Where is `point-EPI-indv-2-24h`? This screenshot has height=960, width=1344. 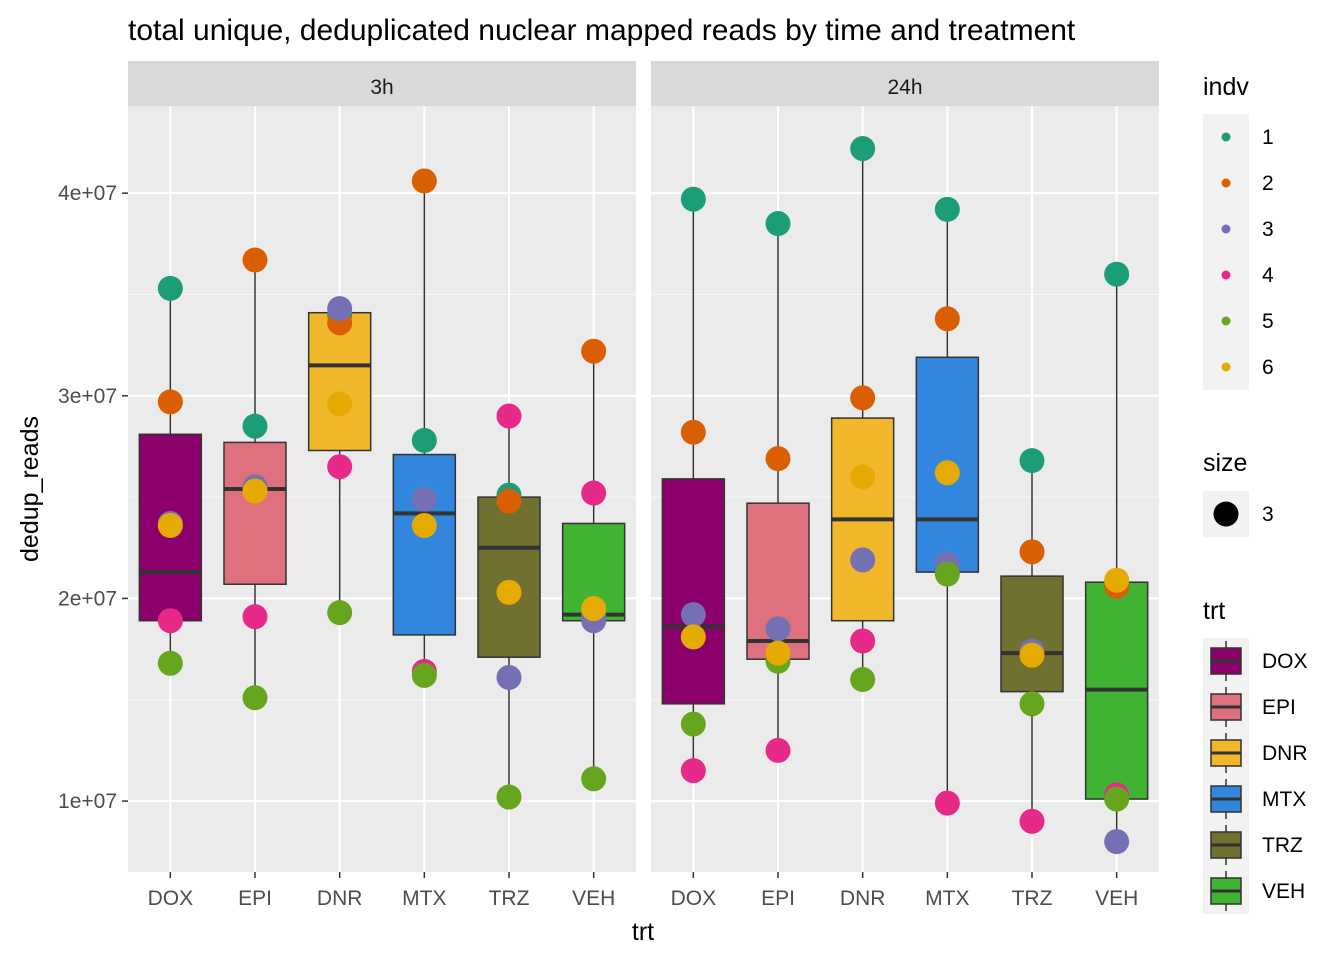
point-EPI-indv-2-24h is located at coordinates (778, 459).